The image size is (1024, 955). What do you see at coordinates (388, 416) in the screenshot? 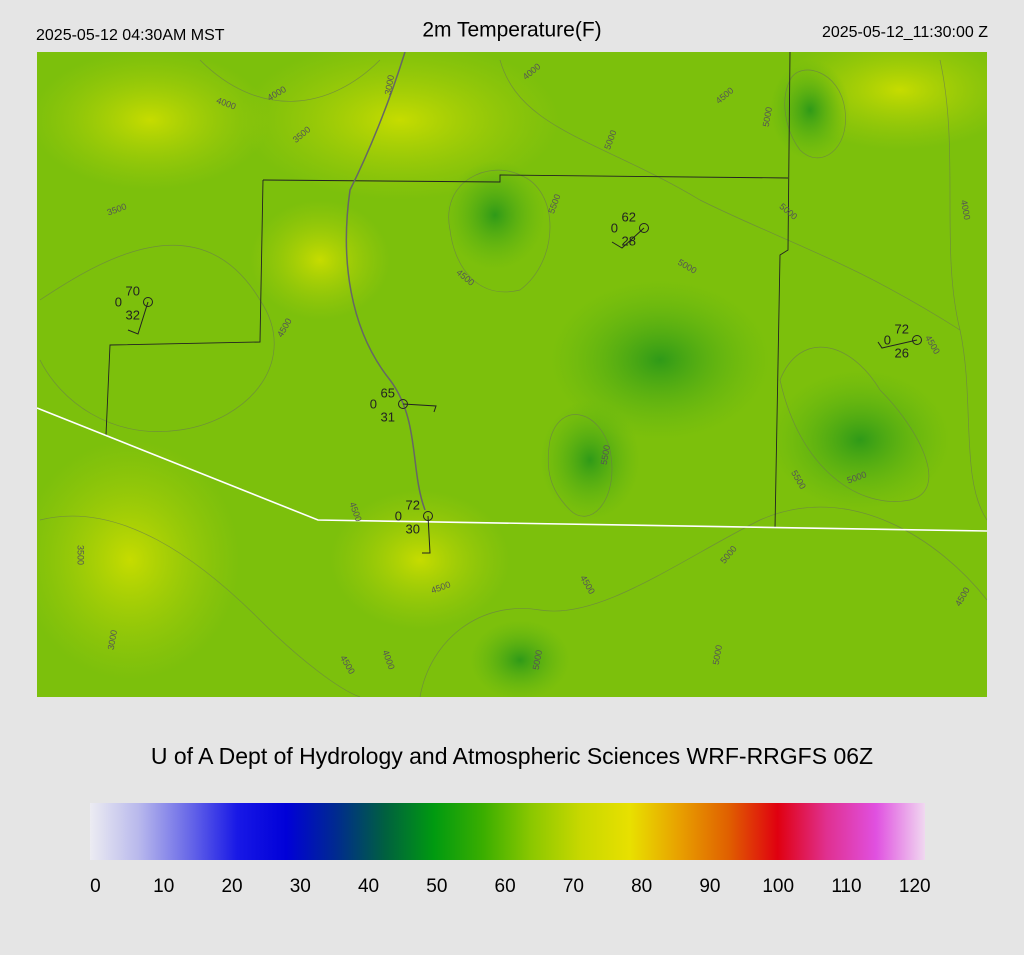
I see `dewpoint: 31` at bounding box center [388, 416].